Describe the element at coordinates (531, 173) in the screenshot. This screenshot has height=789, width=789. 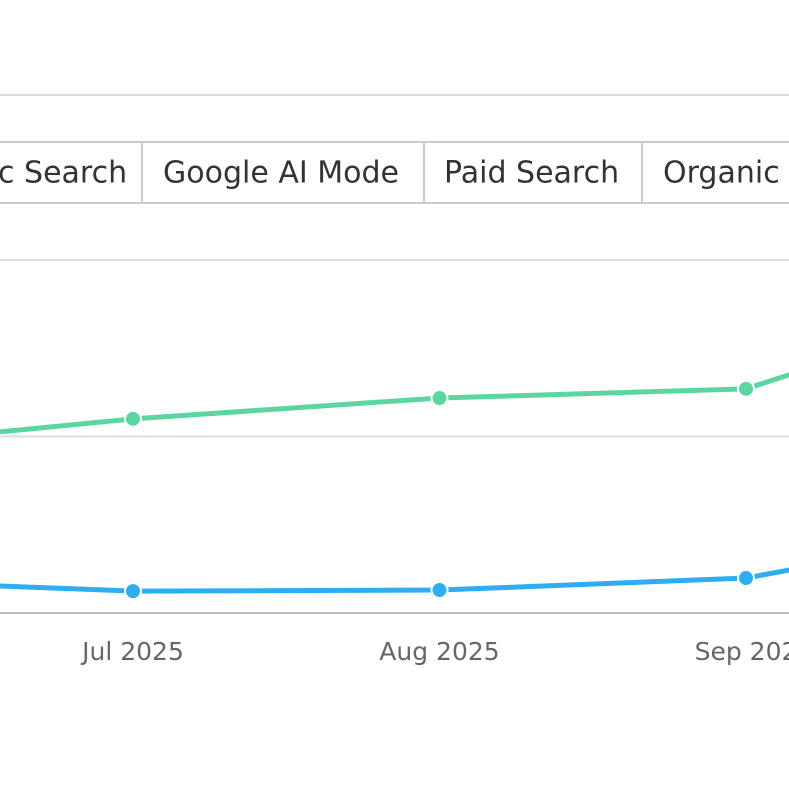
I see `tab: Paid Search` at that location.